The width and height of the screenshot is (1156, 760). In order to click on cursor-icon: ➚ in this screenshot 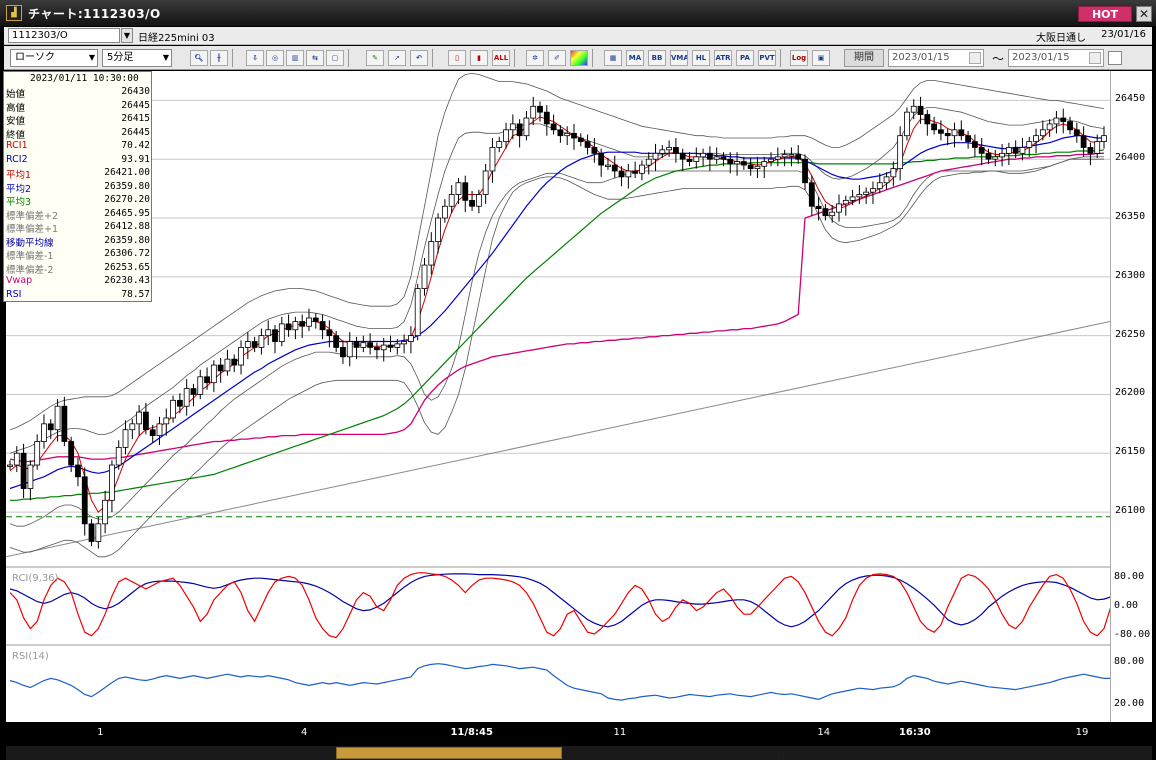, I will do `click(397, 58)`.